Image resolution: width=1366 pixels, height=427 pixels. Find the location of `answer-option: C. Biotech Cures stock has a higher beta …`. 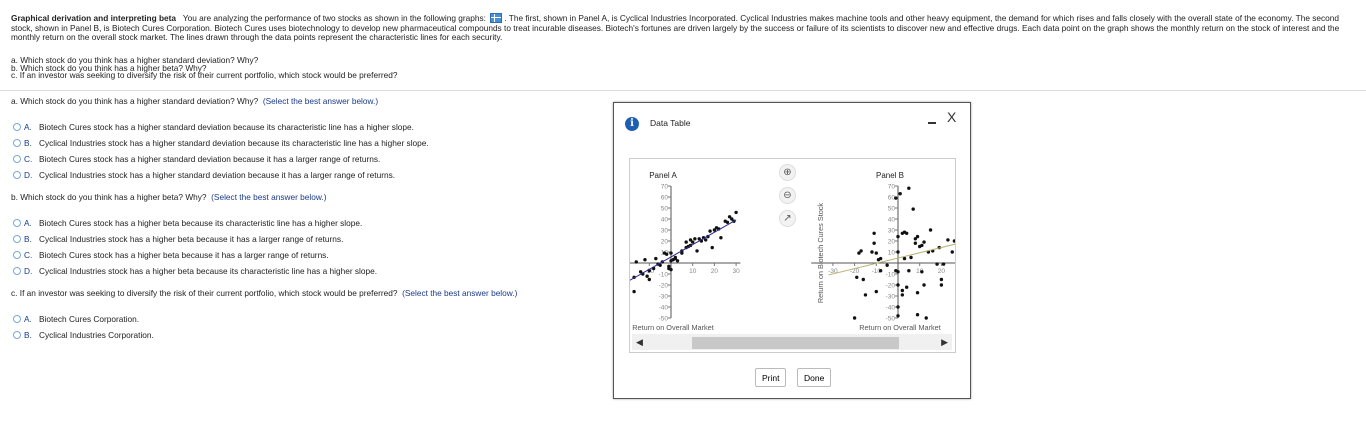

answer-option: C. Biotech Cures stock has a higher beta … is located at coordinates (171, 255).